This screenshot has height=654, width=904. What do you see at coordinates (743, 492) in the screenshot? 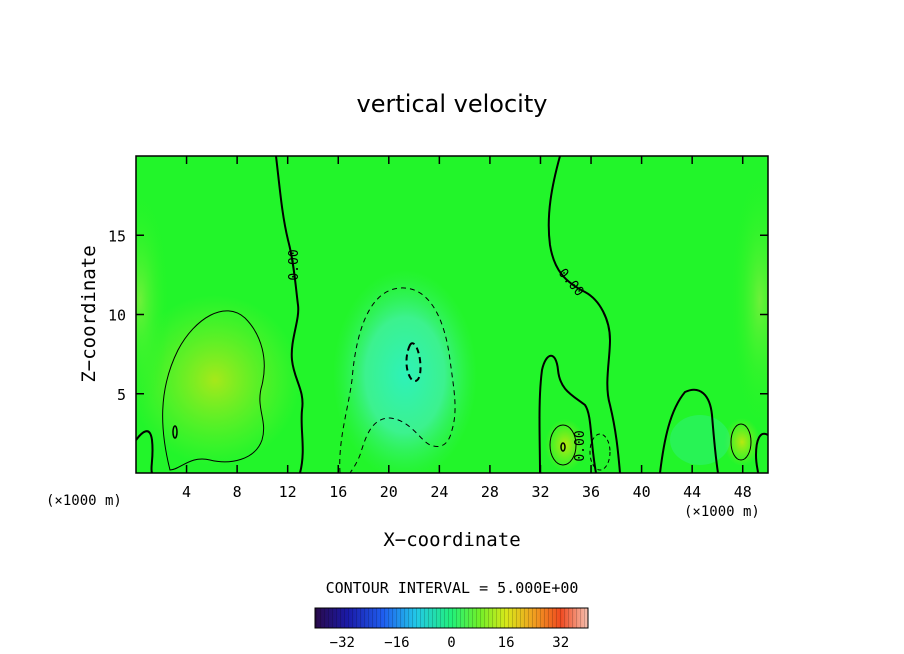
I see `x-tick-label: 48` at bounding box center [743, 492].